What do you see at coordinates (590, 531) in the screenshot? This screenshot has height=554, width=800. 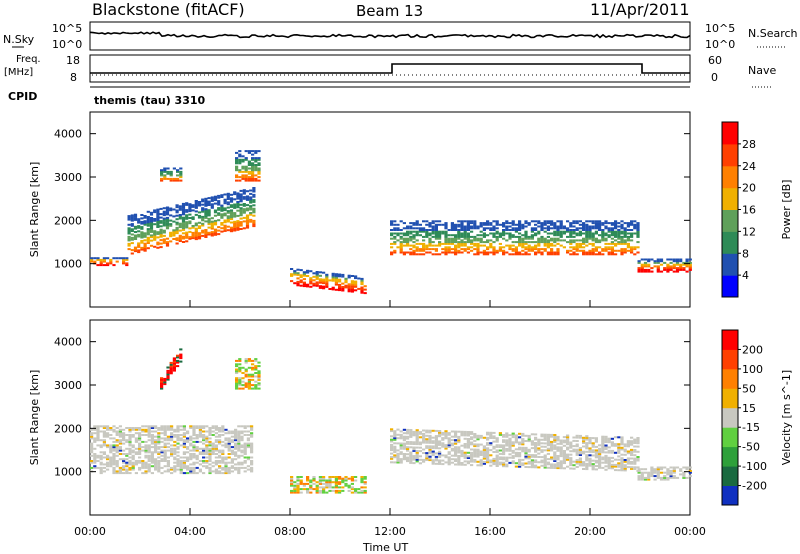 I see `x-tick-label: 20:00` at bounding box center [590, 531].